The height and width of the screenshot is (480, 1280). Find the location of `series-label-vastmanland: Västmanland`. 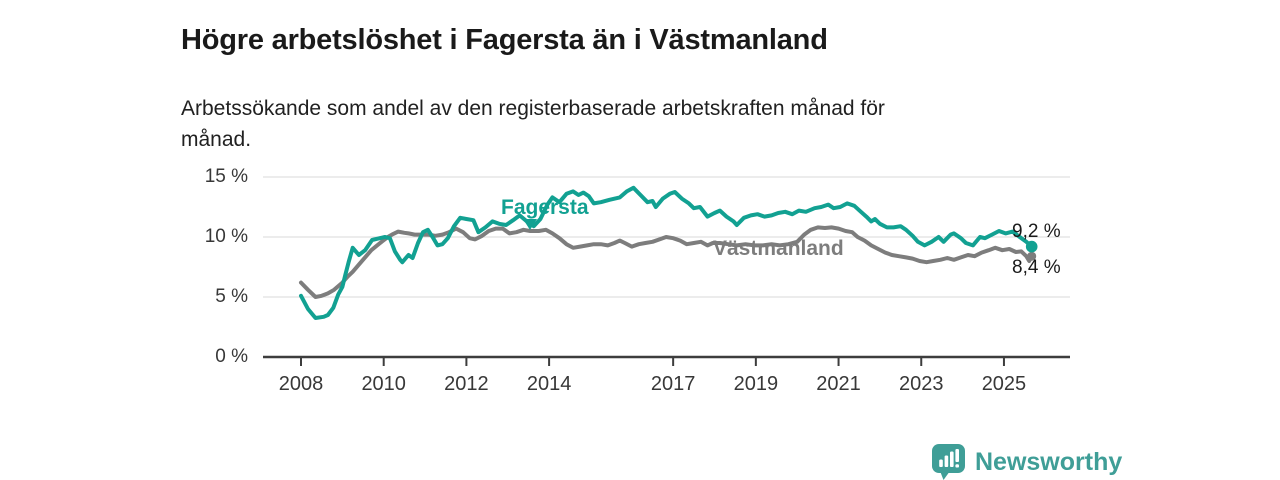

series-label-vastmanland: Västmanland is located at coordinates (778, 248).